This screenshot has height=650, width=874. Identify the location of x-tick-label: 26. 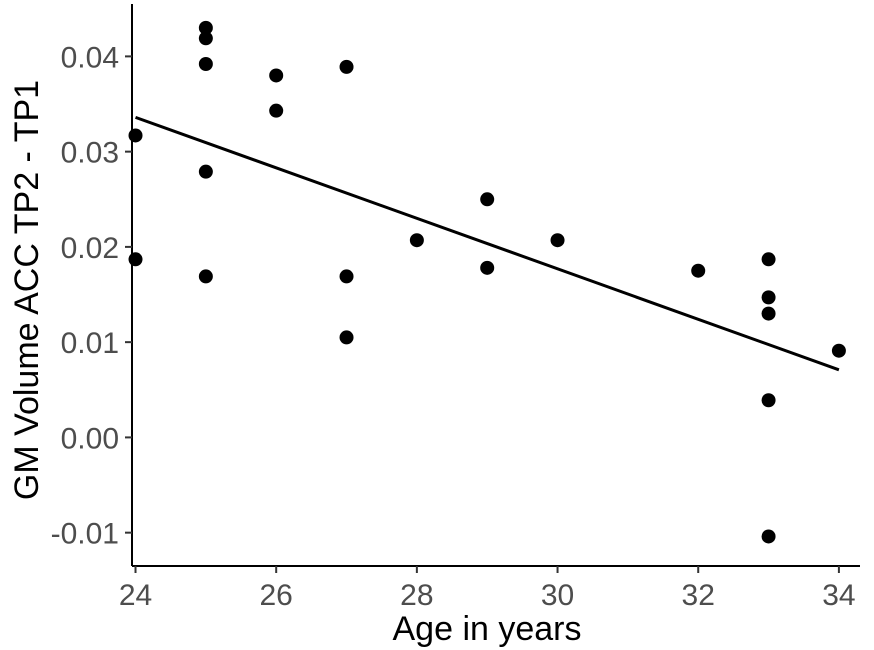
(276, 595).